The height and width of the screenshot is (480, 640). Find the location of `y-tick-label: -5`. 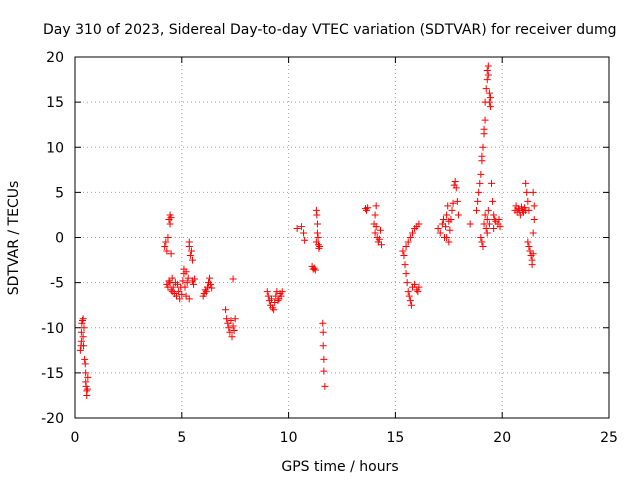

y-tick-label: -5 is located at coordinates (57, 284).